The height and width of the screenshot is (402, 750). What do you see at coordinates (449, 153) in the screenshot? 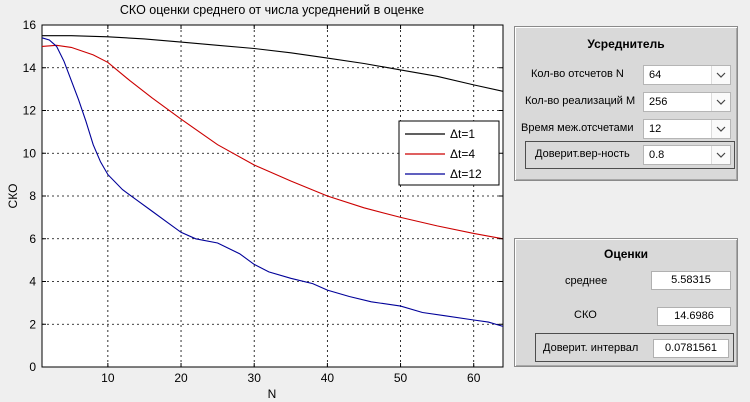
I see `legend: Δt=1 Δt=4 Δt=12` at bounding box center [449, 153].